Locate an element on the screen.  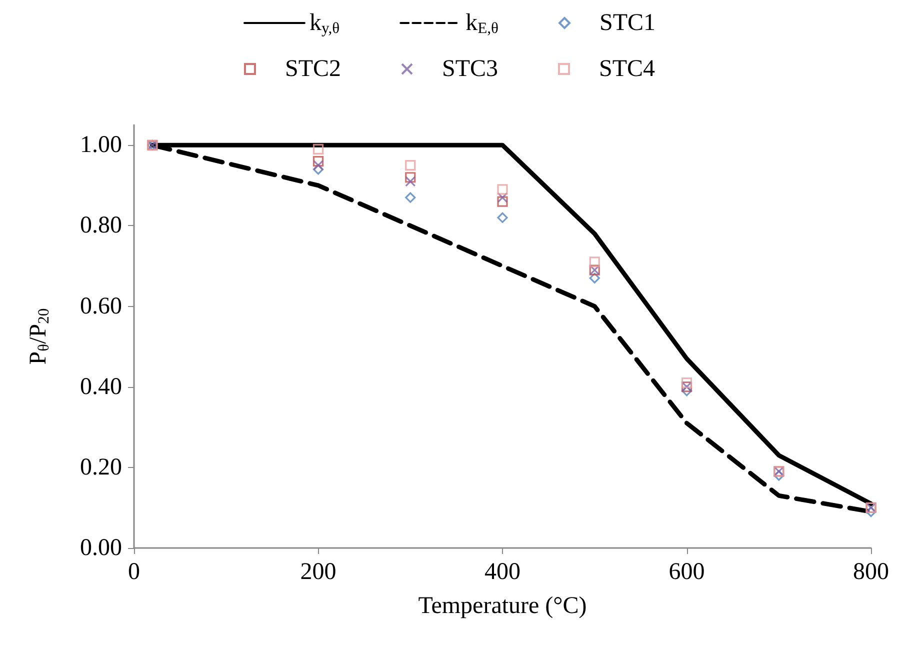
x-tick-label: 600 is located at coordinates (686, 572).